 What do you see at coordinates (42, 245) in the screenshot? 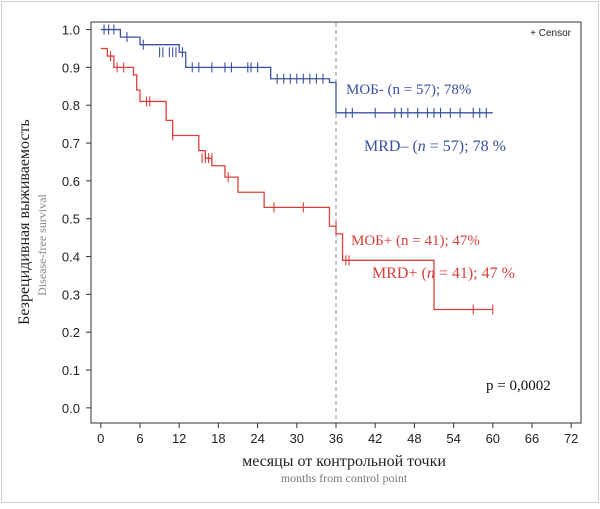
I see `y-axis-label-en: Disease-free survival` at bounding box center [42, 245].